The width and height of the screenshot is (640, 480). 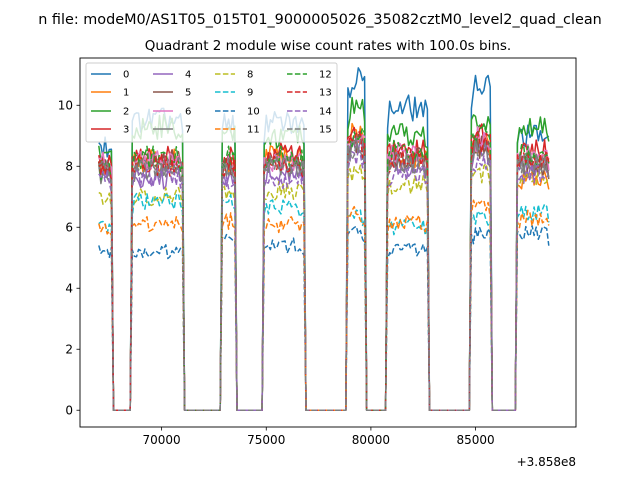 What do you see at coordinates (237, 112) in the screenshot?
I see `legend-item-10: 10` at bounding box center [237, 112].